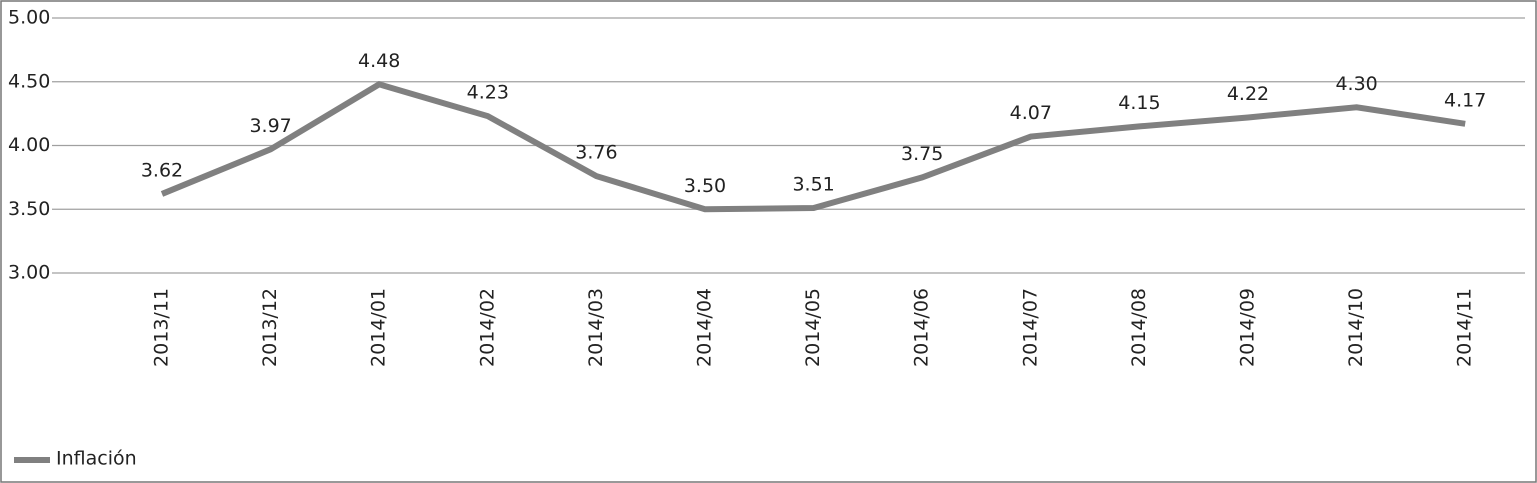 The width and height of the screenshot is (1537, 483). What do you see at coordinates (270, 126) in the screenshot?
I see `data-label: 3.97` at bounding box center [270, 126].